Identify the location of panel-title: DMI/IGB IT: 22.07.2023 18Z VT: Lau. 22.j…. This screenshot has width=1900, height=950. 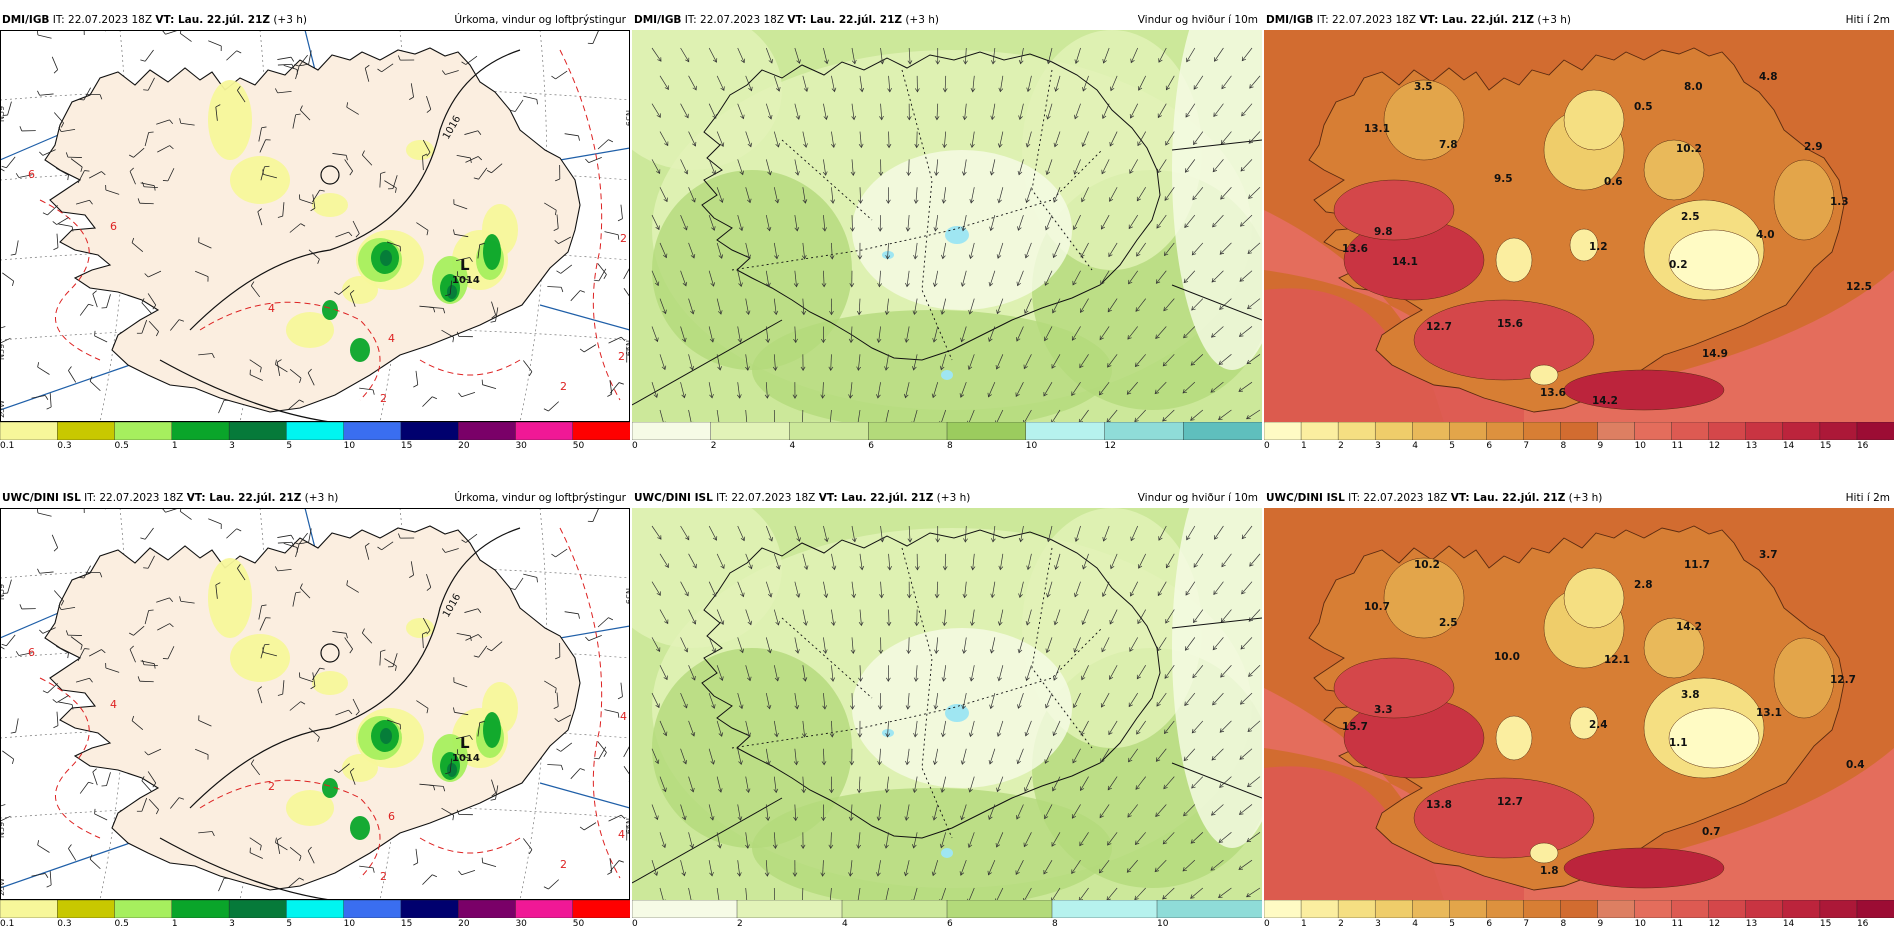
(947, 20).